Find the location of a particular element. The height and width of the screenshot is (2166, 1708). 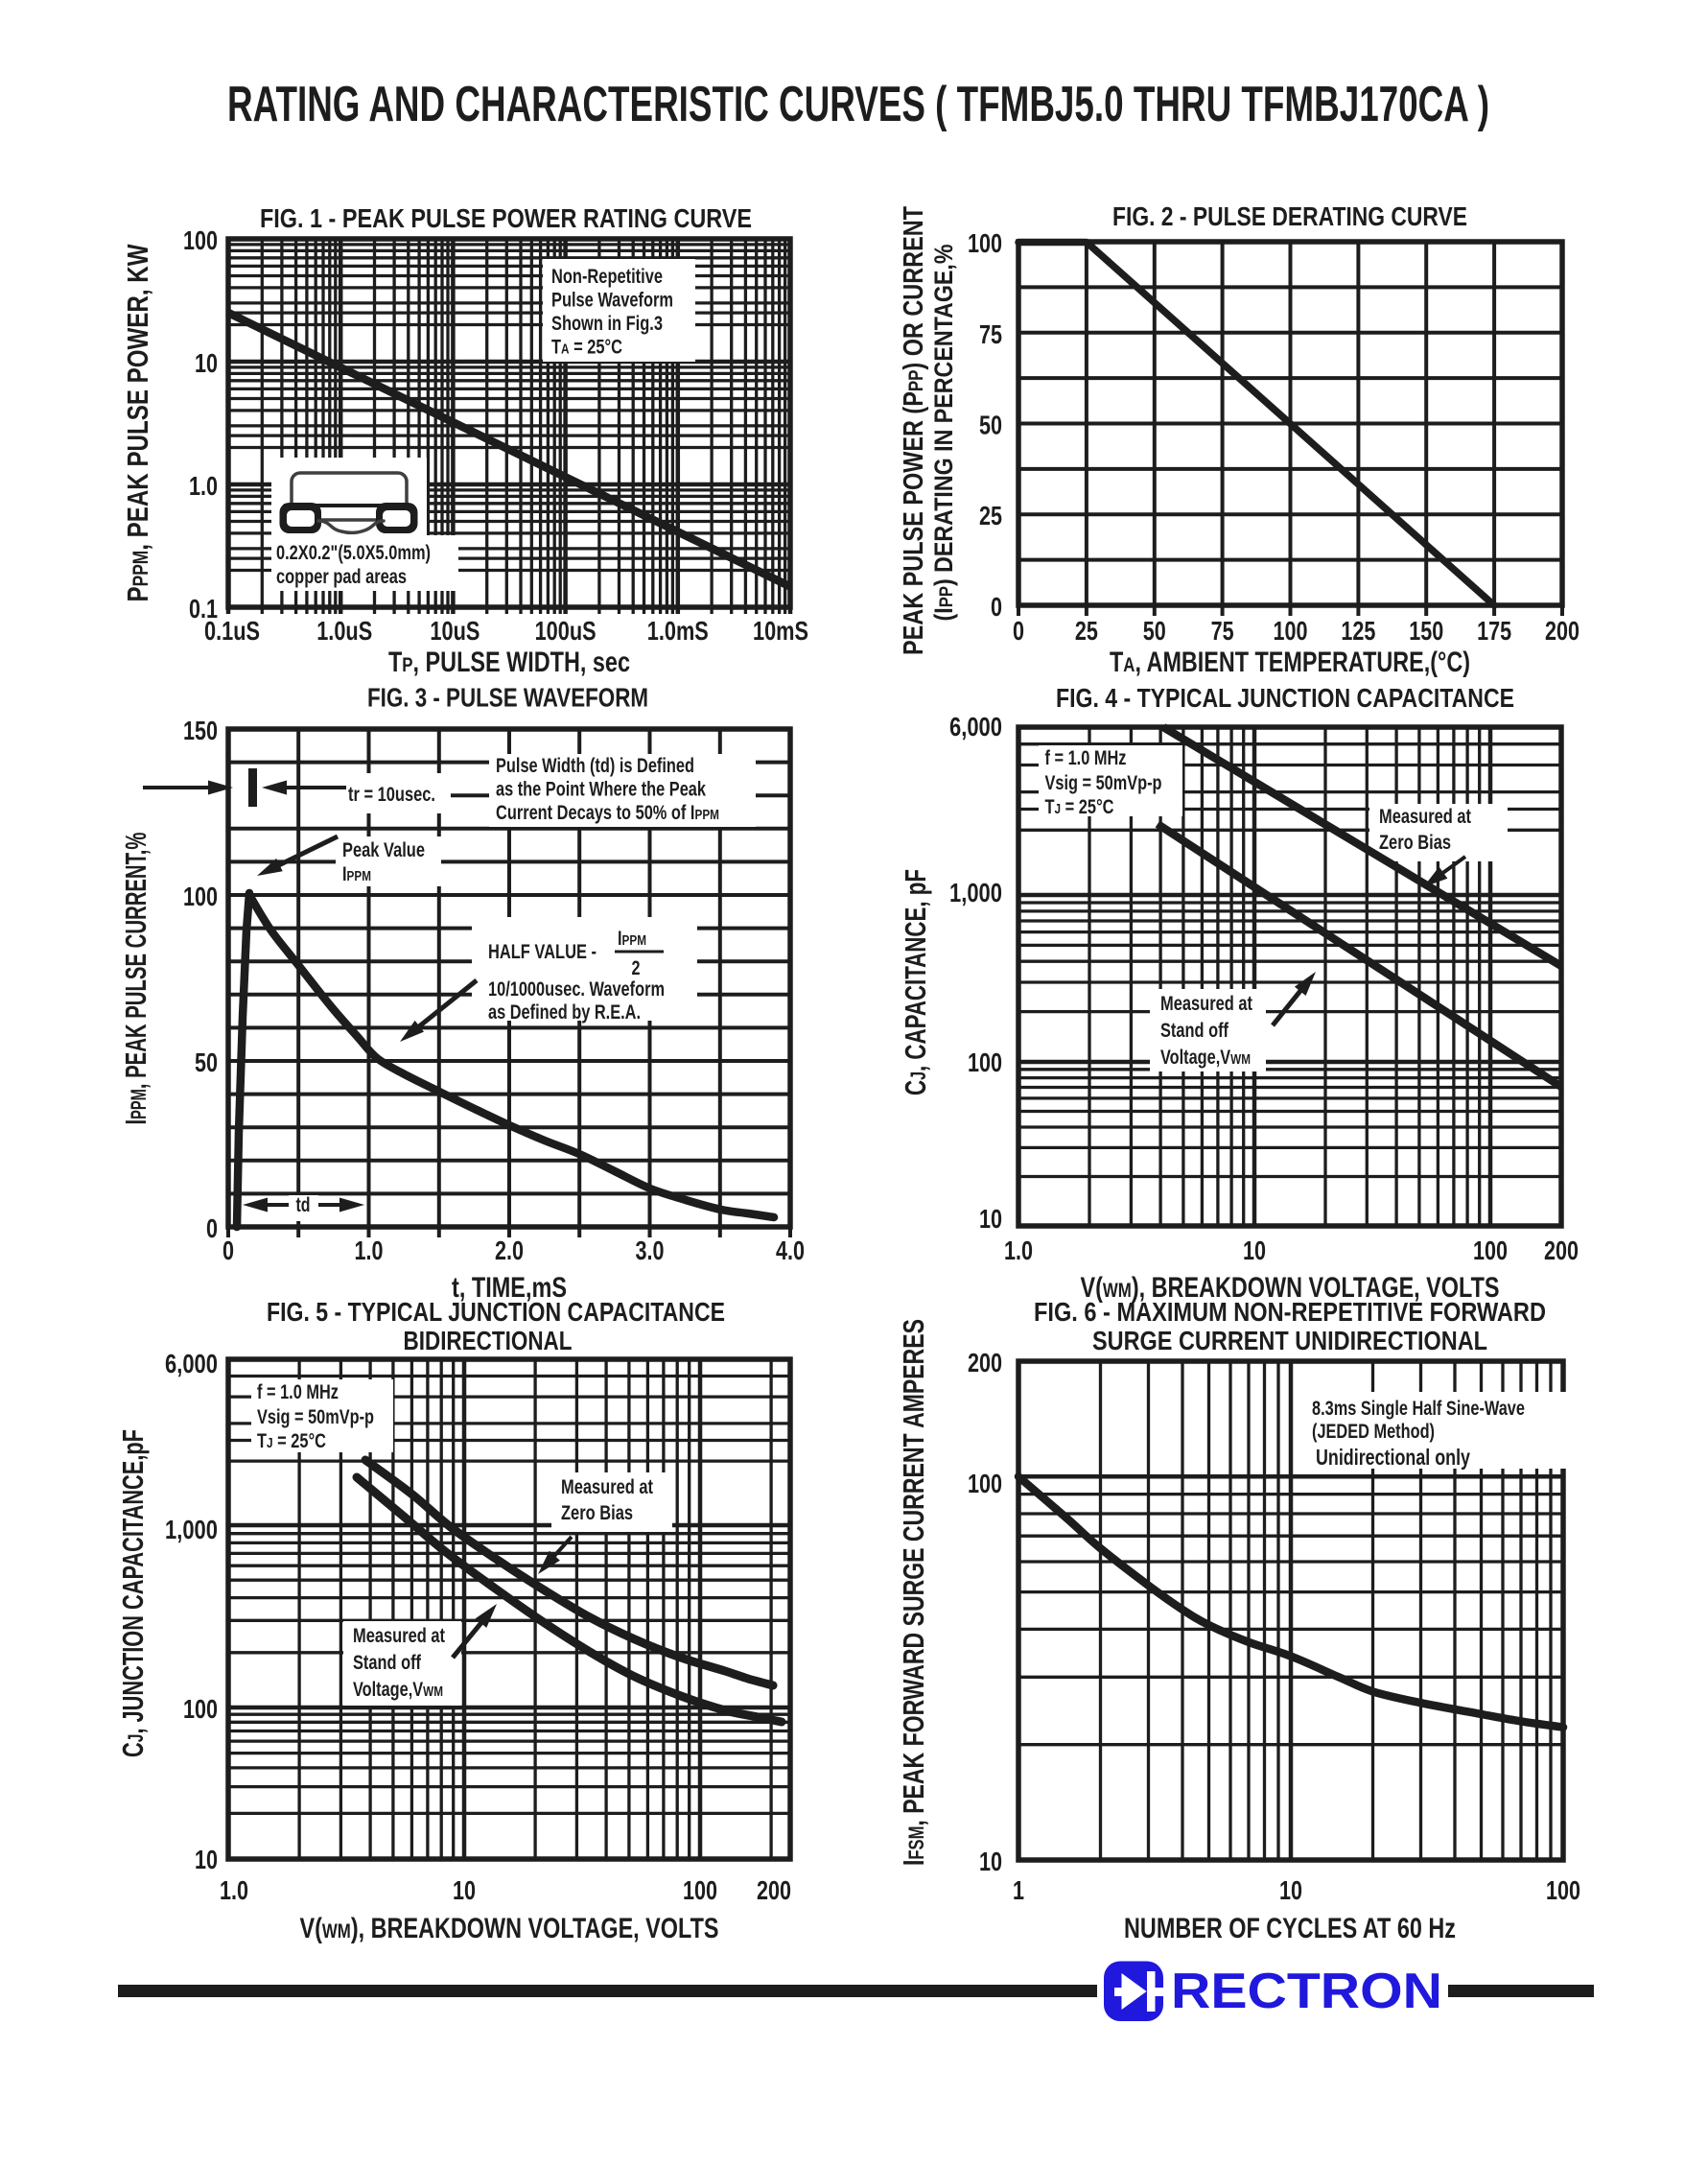

svg-text:FIG. 6 - MAXIMUM NON-REPETITIV: FIG. 6 - MAXIMUM NON-REPETITIVE FORWARD is located at coordinates (1290, 1312).